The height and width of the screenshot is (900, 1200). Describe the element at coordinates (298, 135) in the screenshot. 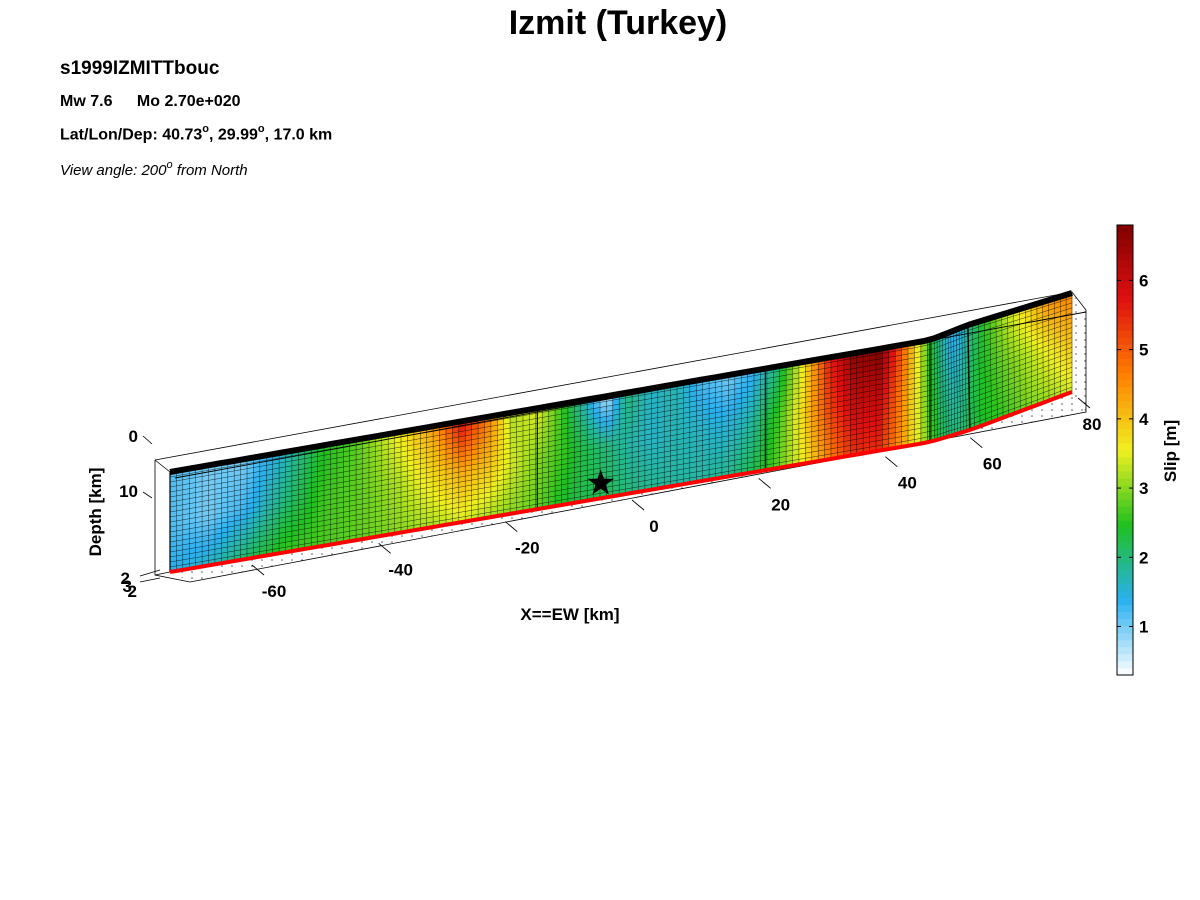

I see `dep-value: , 17.0 km` at that location.